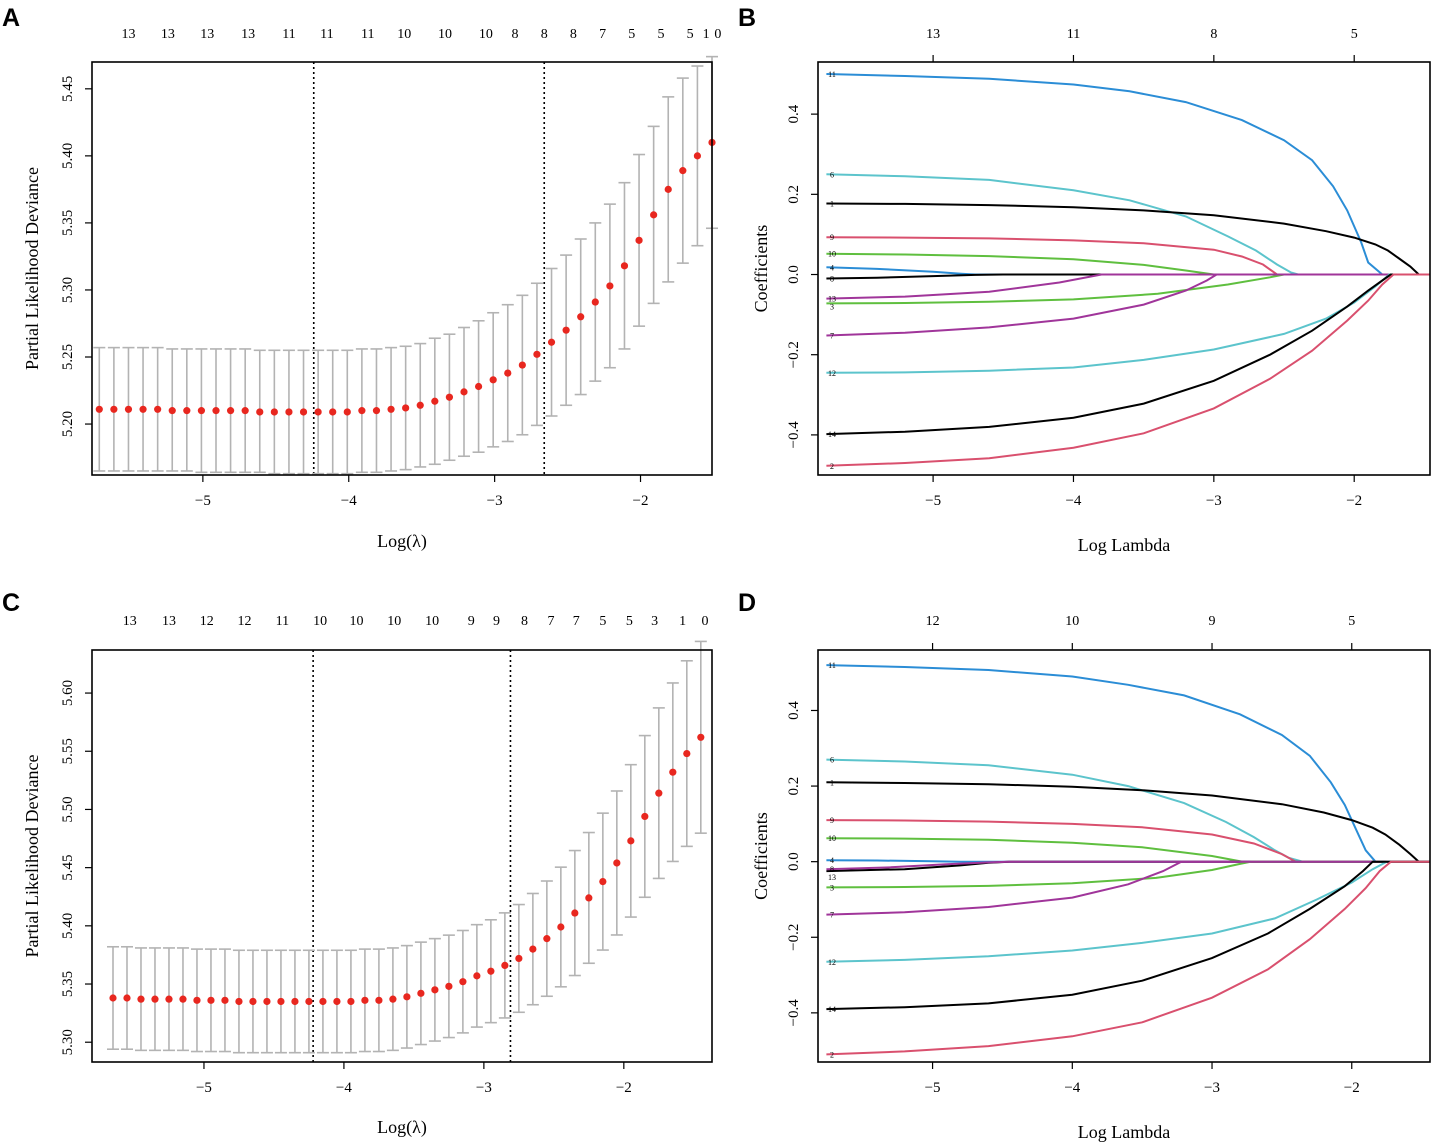  What do you see at coordinates (11, 603) in the screenshot?
I see `panel-letter-c: C` at bounding box center [11, 603].